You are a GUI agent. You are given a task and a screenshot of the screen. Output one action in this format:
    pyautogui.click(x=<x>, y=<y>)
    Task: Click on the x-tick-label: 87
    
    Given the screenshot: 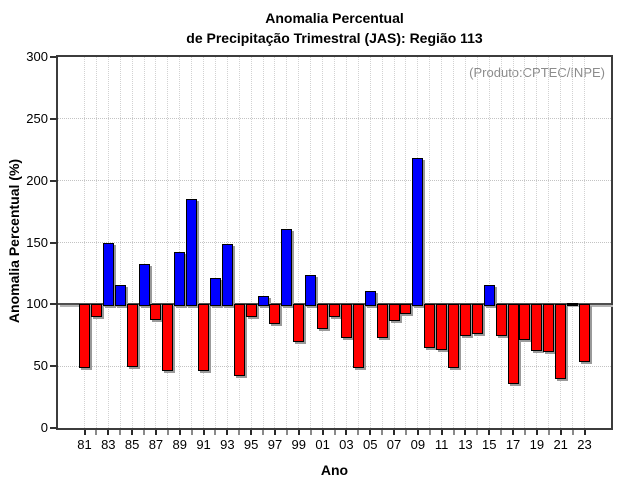 What is the action you would take?
    pyautogui.click(x=156, y=444)
    